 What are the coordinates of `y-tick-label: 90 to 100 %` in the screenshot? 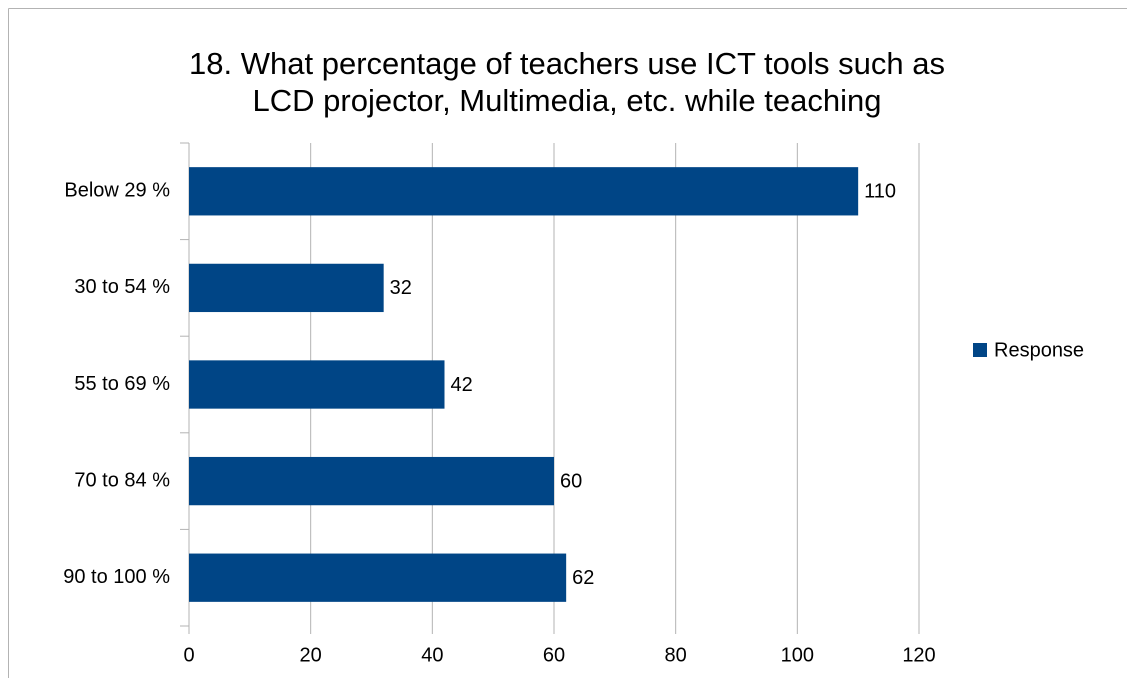 It's located at (116, 577).